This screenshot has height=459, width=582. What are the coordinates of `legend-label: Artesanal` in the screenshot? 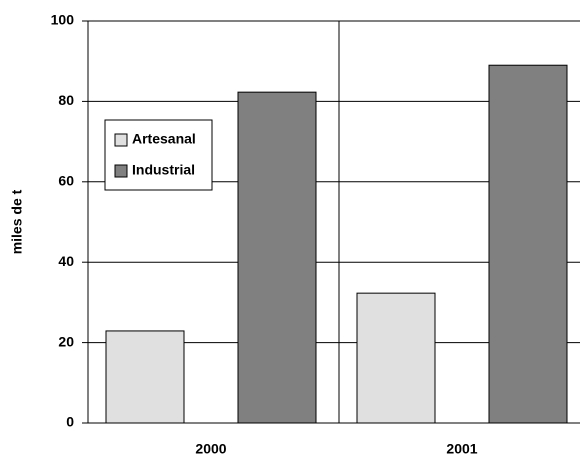 It's located at (164, 139).